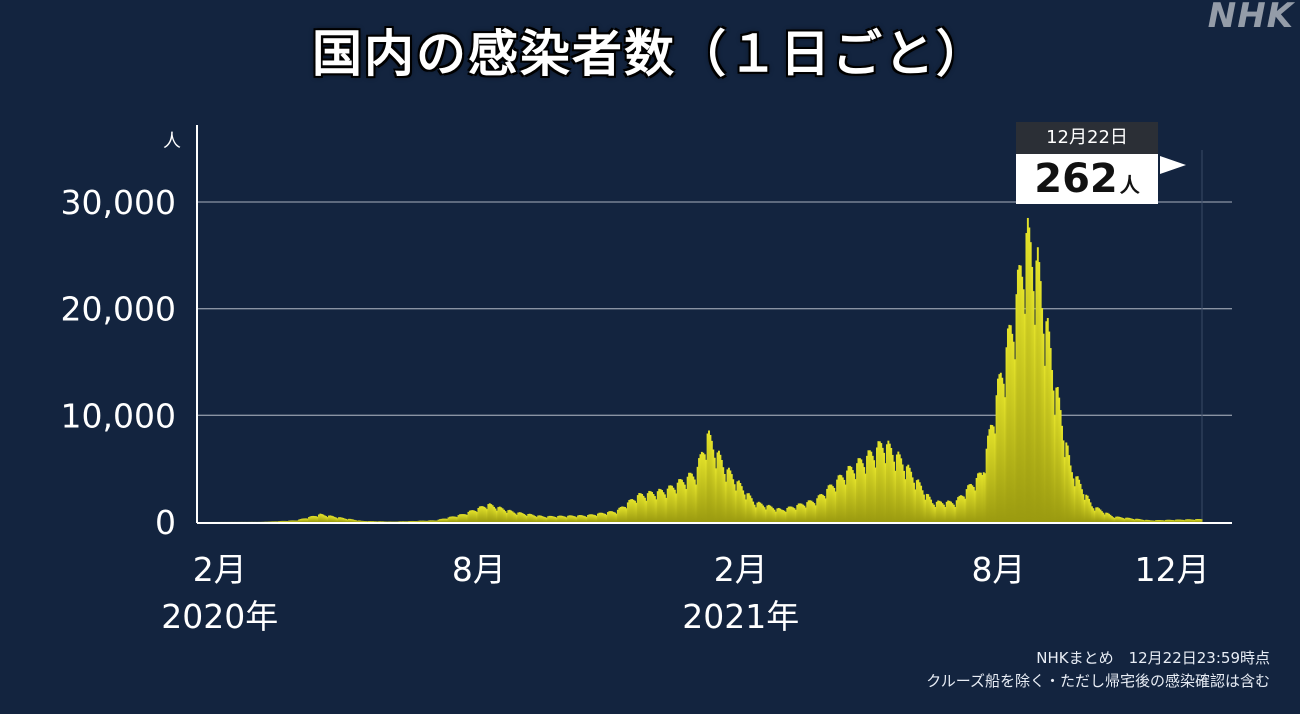  What do you see at coordinates (118, 415) in the screenshot?
I see `y-tick-label: 10,000` at bounding box center [118, 415].